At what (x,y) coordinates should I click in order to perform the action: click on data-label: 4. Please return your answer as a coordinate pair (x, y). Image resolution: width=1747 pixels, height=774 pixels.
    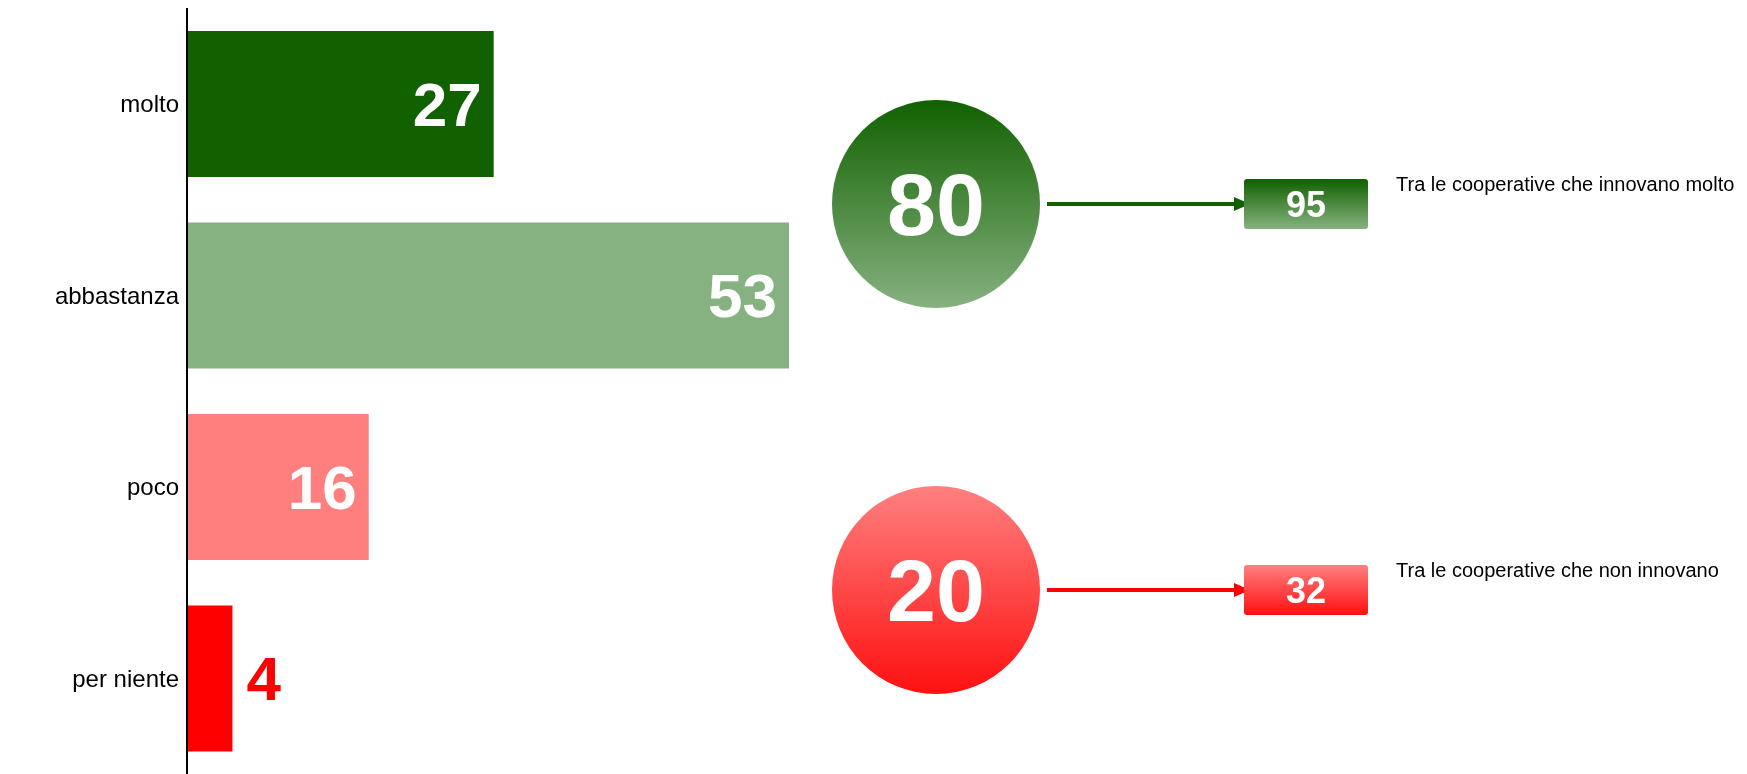
    Looking at the image, I should click on (264, 679).